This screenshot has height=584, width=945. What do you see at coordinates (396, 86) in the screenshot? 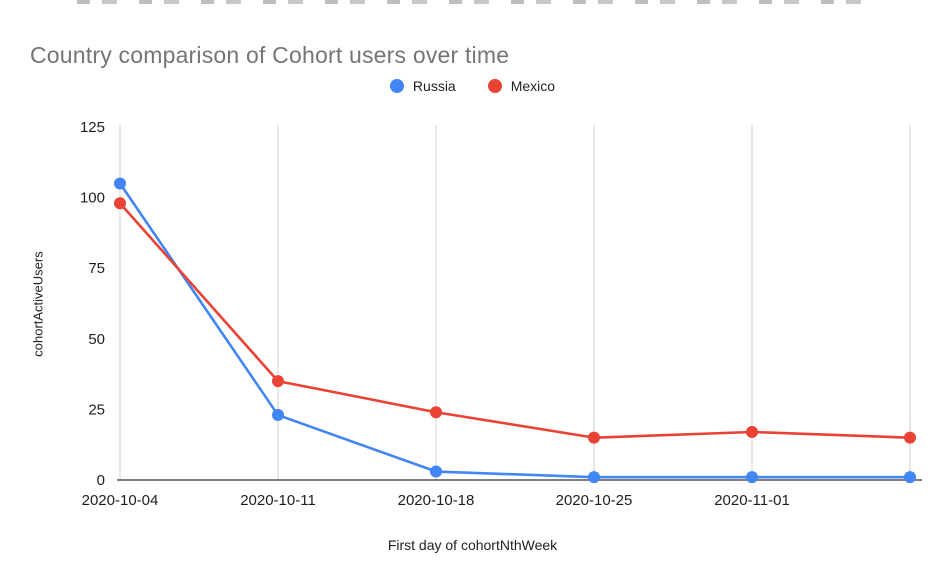
I see `legend-dot-russia` at bounding box center [396, 86].